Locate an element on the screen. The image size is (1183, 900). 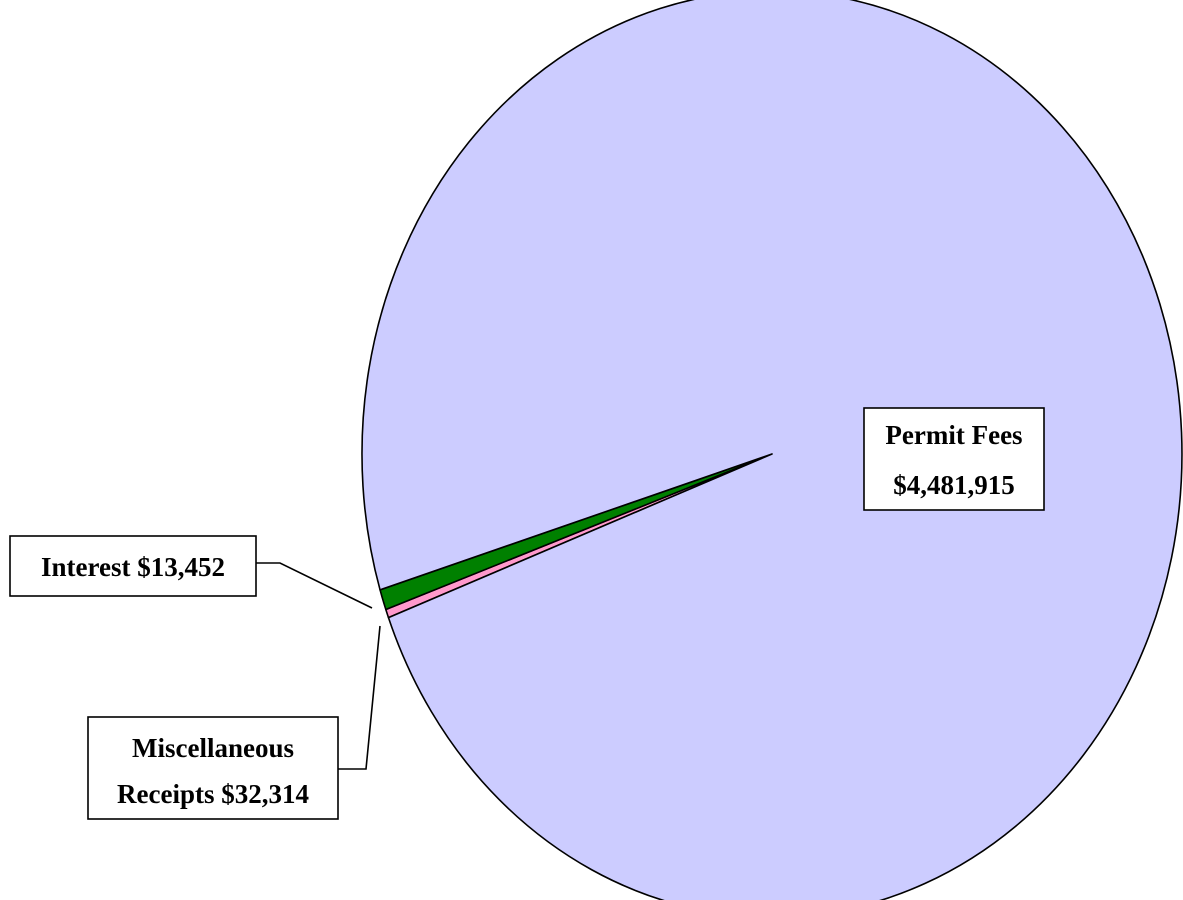
data-label-permit-fees-line-2: $4,481,915 is located at coordinates (954, 485).